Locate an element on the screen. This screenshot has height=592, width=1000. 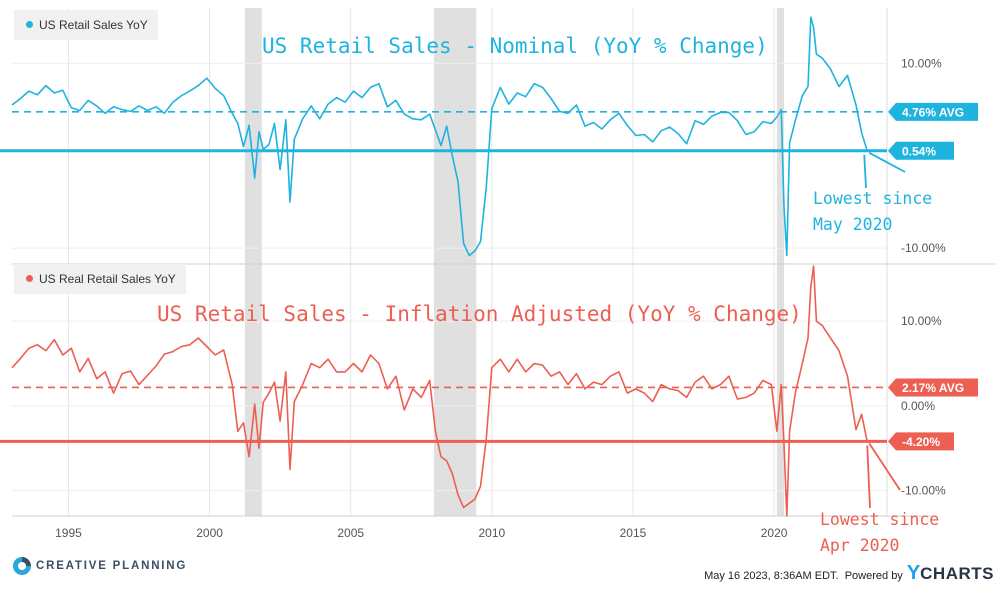
current-value-tag-label-0: 0.54% is located at coordinates (919, 151).